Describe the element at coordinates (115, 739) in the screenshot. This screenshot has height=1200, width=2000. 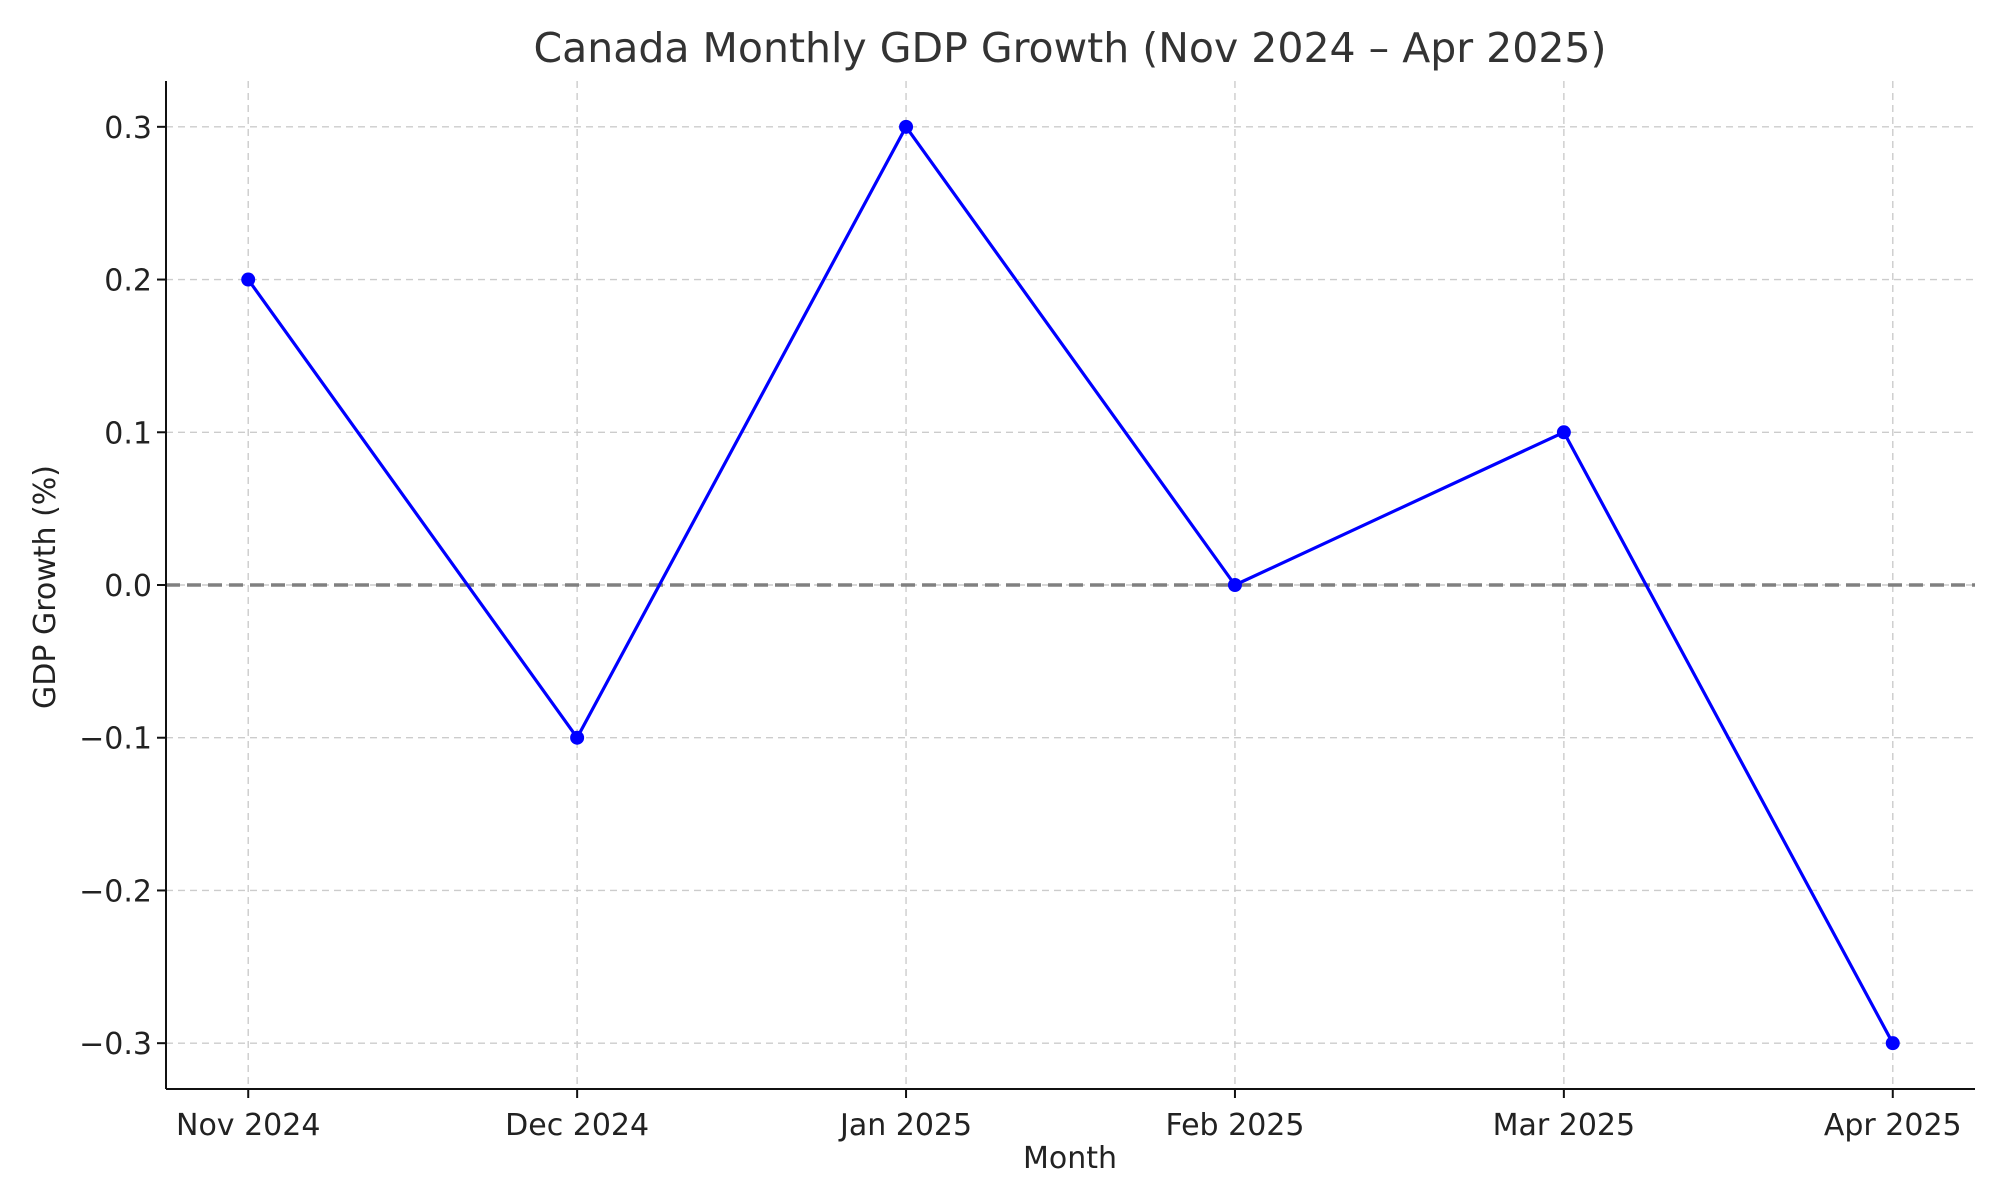
I see `y-tick-label: −0.1` at that location.